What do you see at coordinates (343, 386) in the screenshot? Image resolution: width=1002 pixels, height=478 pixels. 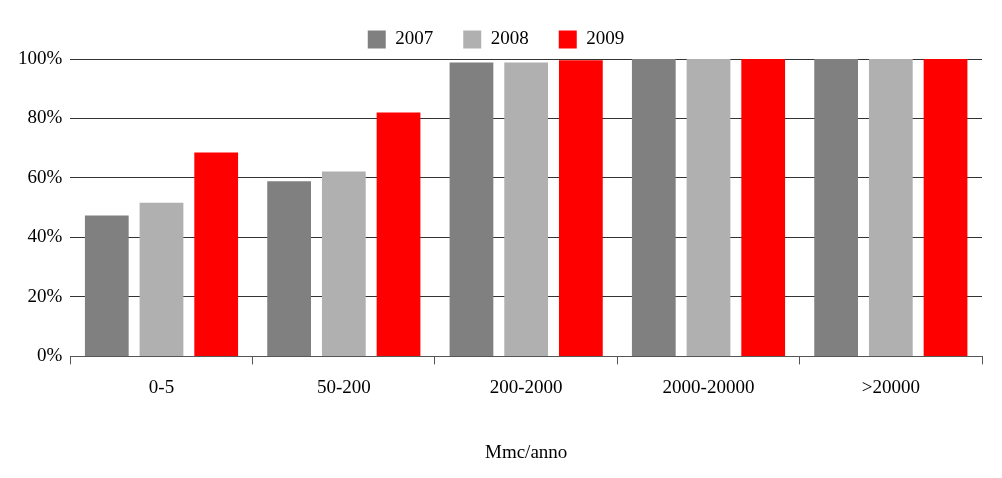 I see `x-tick-label: 50-200` at bounding box center [343, 386].